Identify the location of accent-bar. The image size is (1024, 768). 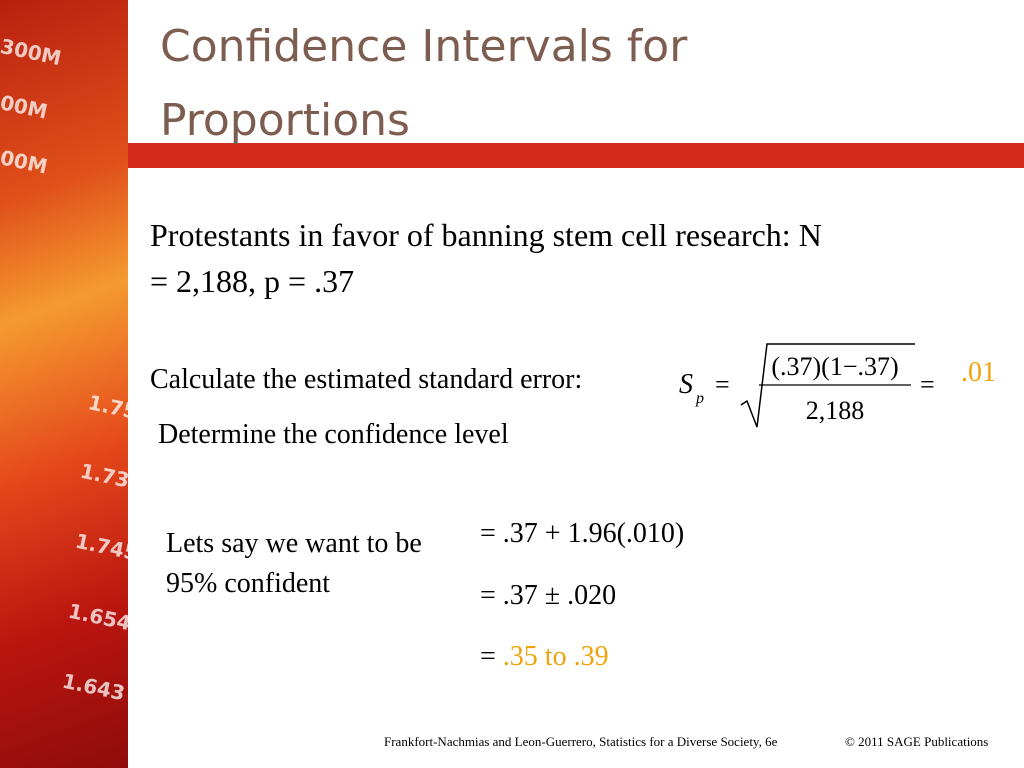
(576, 155).